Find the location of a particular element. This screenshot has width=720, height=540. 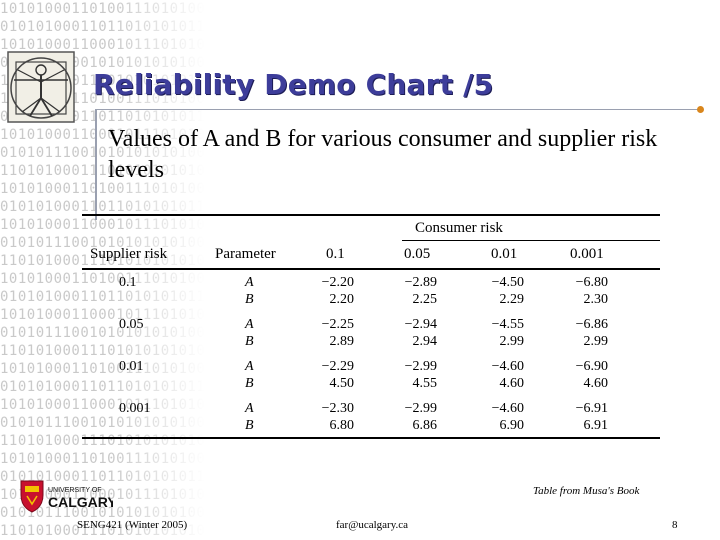

table-cell: 2.94 is located at coordinates (425, 341).